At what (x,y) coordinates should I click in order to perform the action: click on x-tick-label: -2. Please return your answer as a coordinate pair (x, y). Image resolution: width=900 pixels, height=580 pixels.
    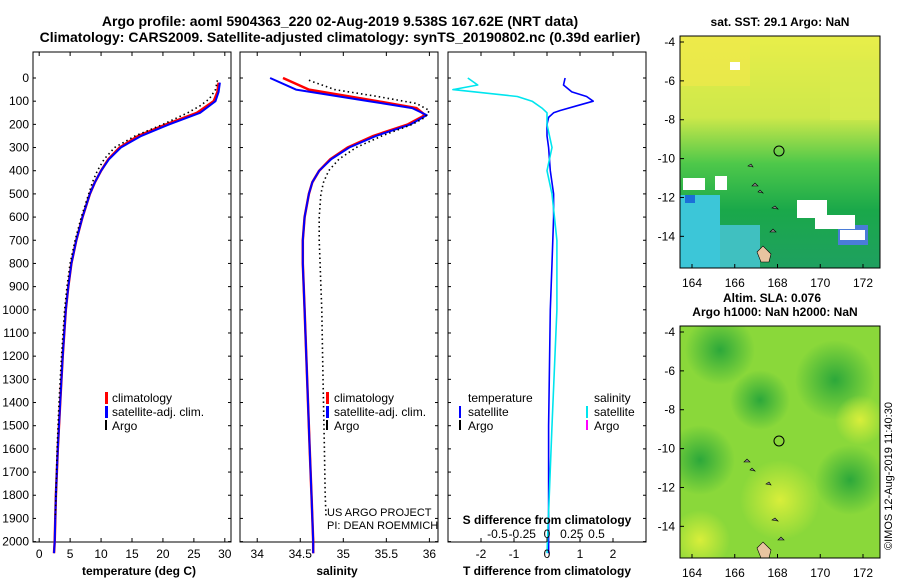
    Looking at the image, I should click on (481, 554).